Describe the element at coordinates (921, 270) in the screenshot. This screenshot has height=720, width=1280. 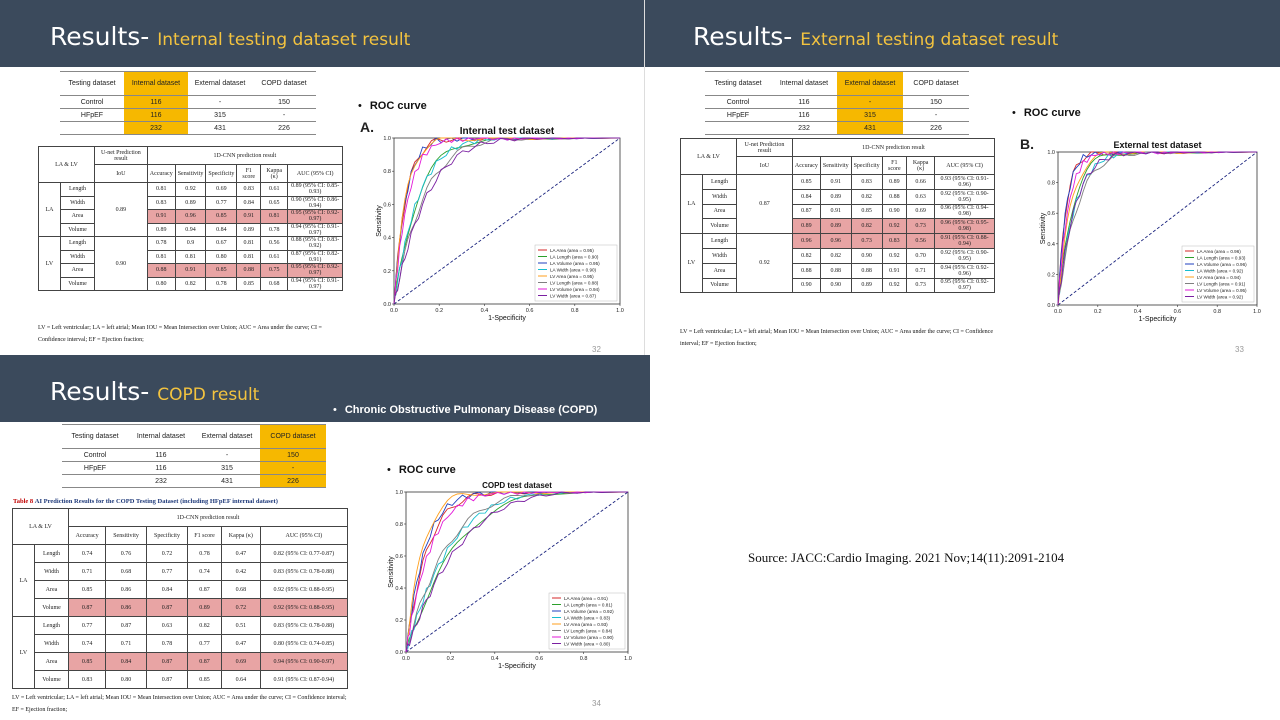
I see `value-cell: 0.71` at that location.